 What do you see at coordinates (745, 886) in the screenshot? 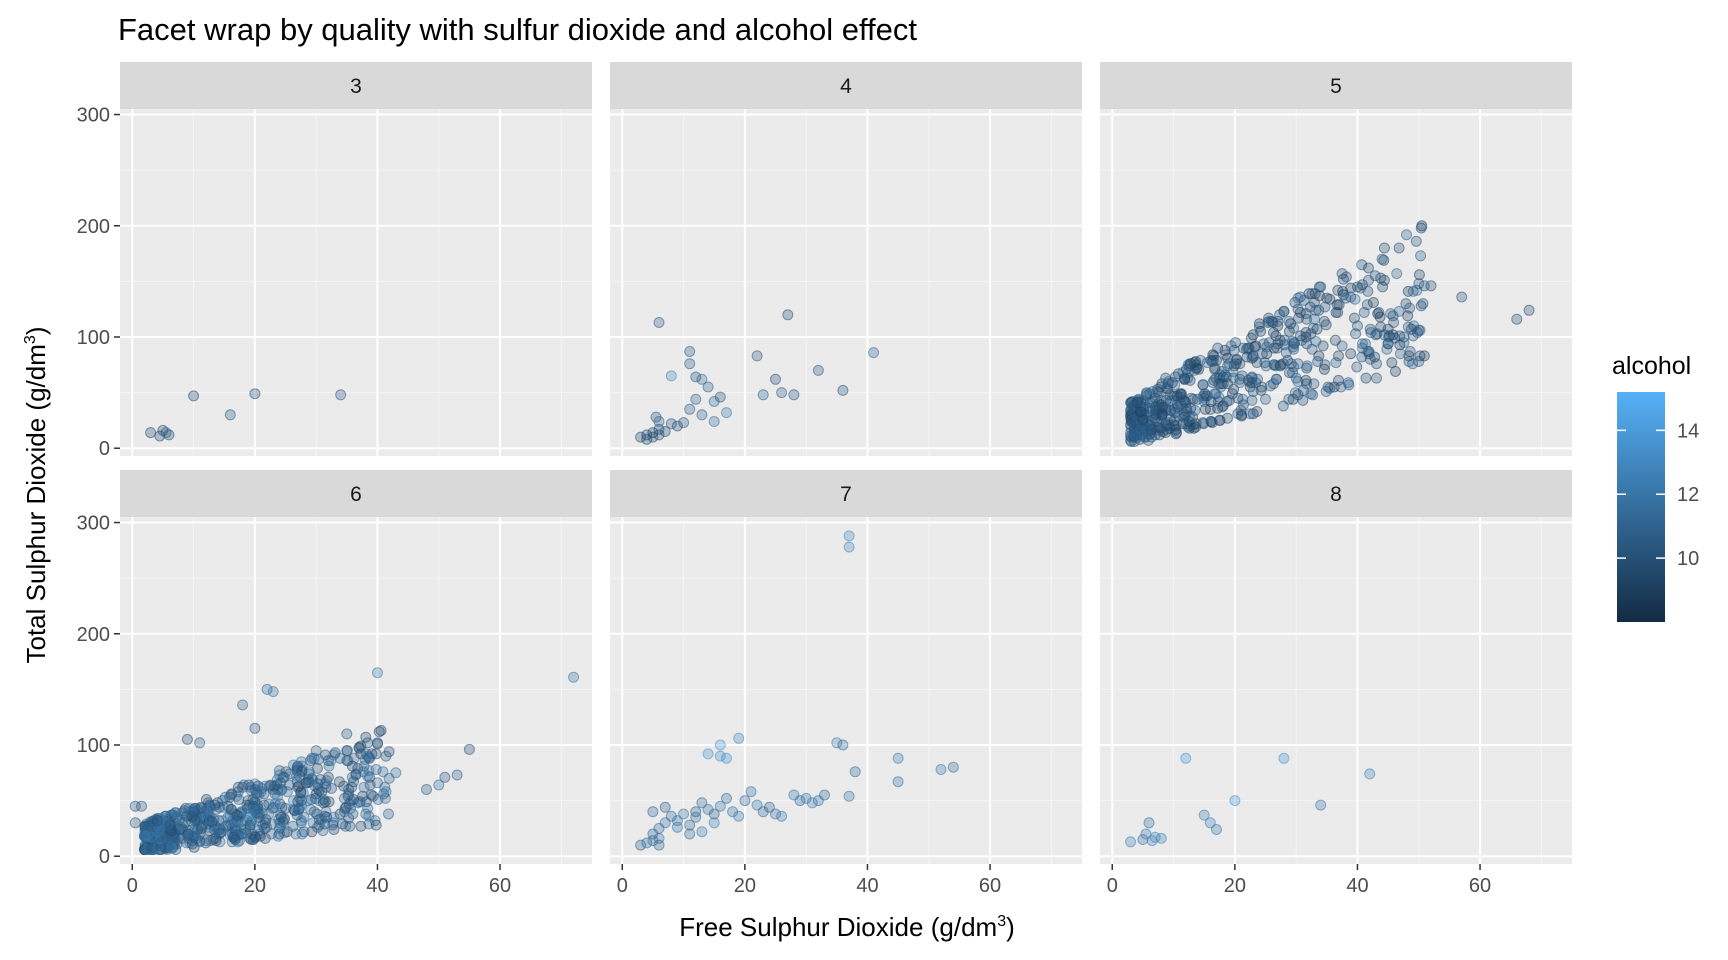
I see `x-tick-label: 20` at bounding box center [745, 886].